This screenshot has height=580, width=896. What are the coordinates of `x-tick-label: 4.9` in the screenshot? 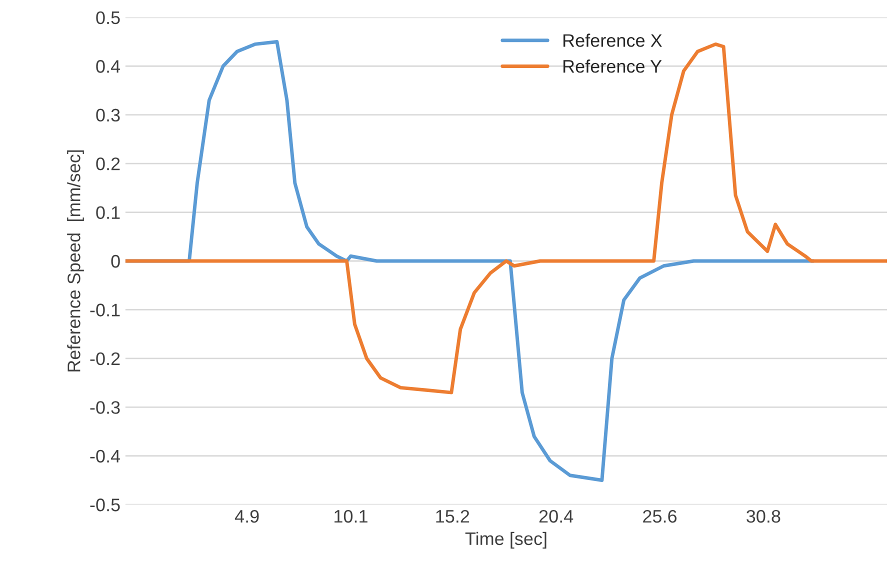 It's located at (246, 516).